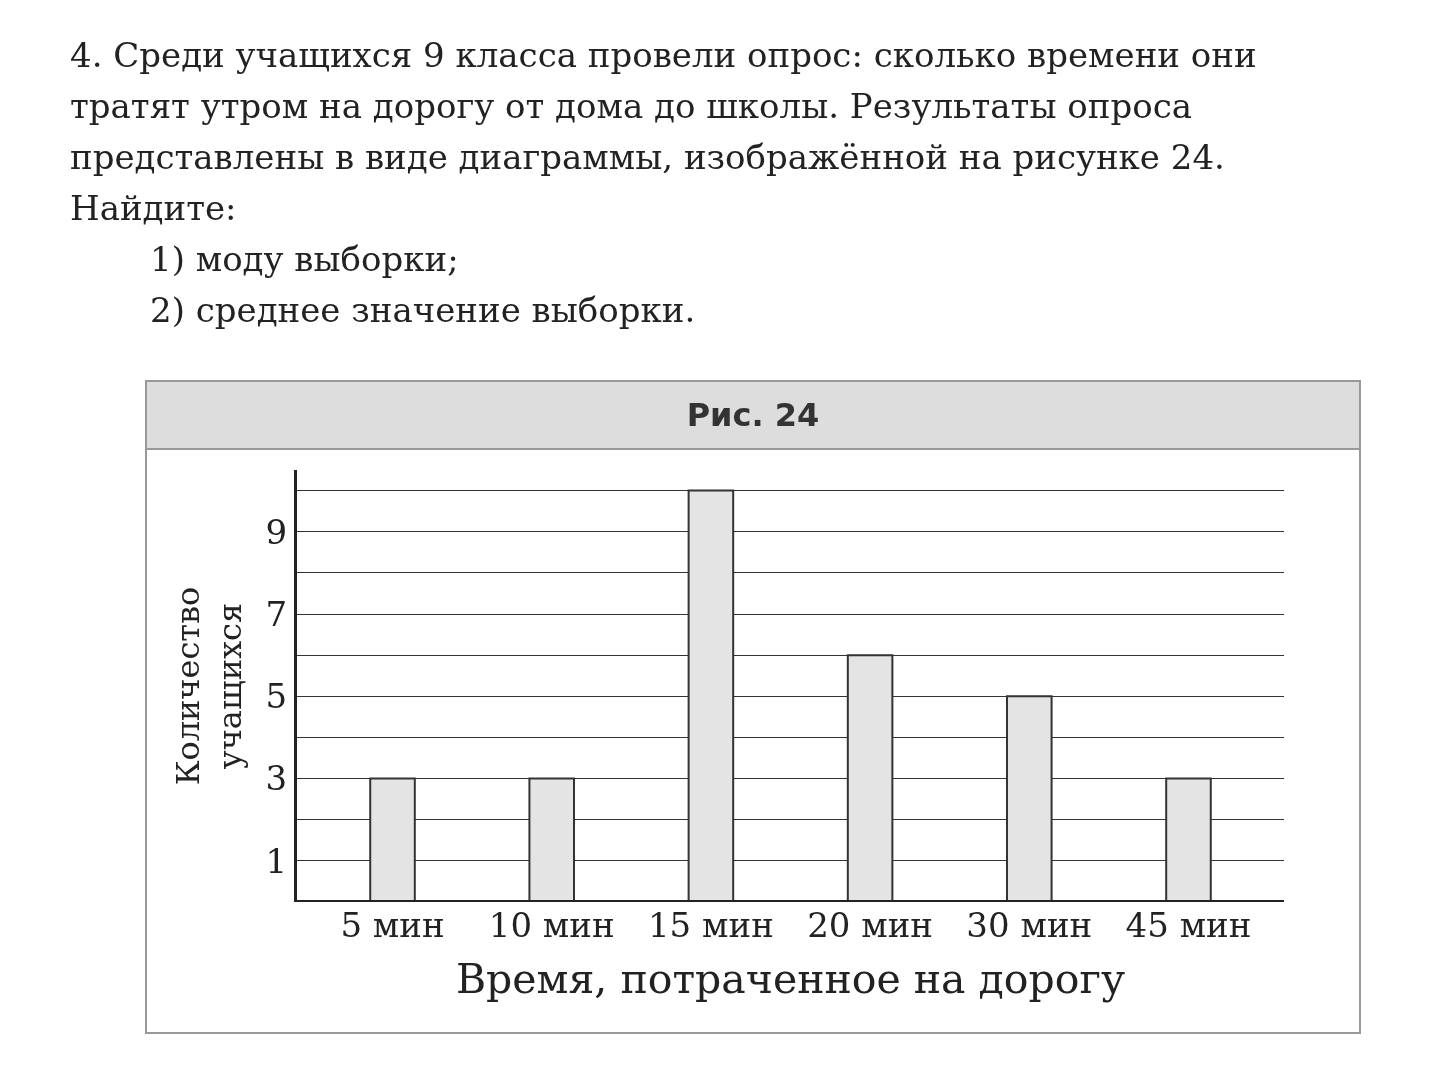 Image resolution: width=1434 pixels, height=1081 pixels. I want to click on text: 1) моду выборки;, so click(304, 259).